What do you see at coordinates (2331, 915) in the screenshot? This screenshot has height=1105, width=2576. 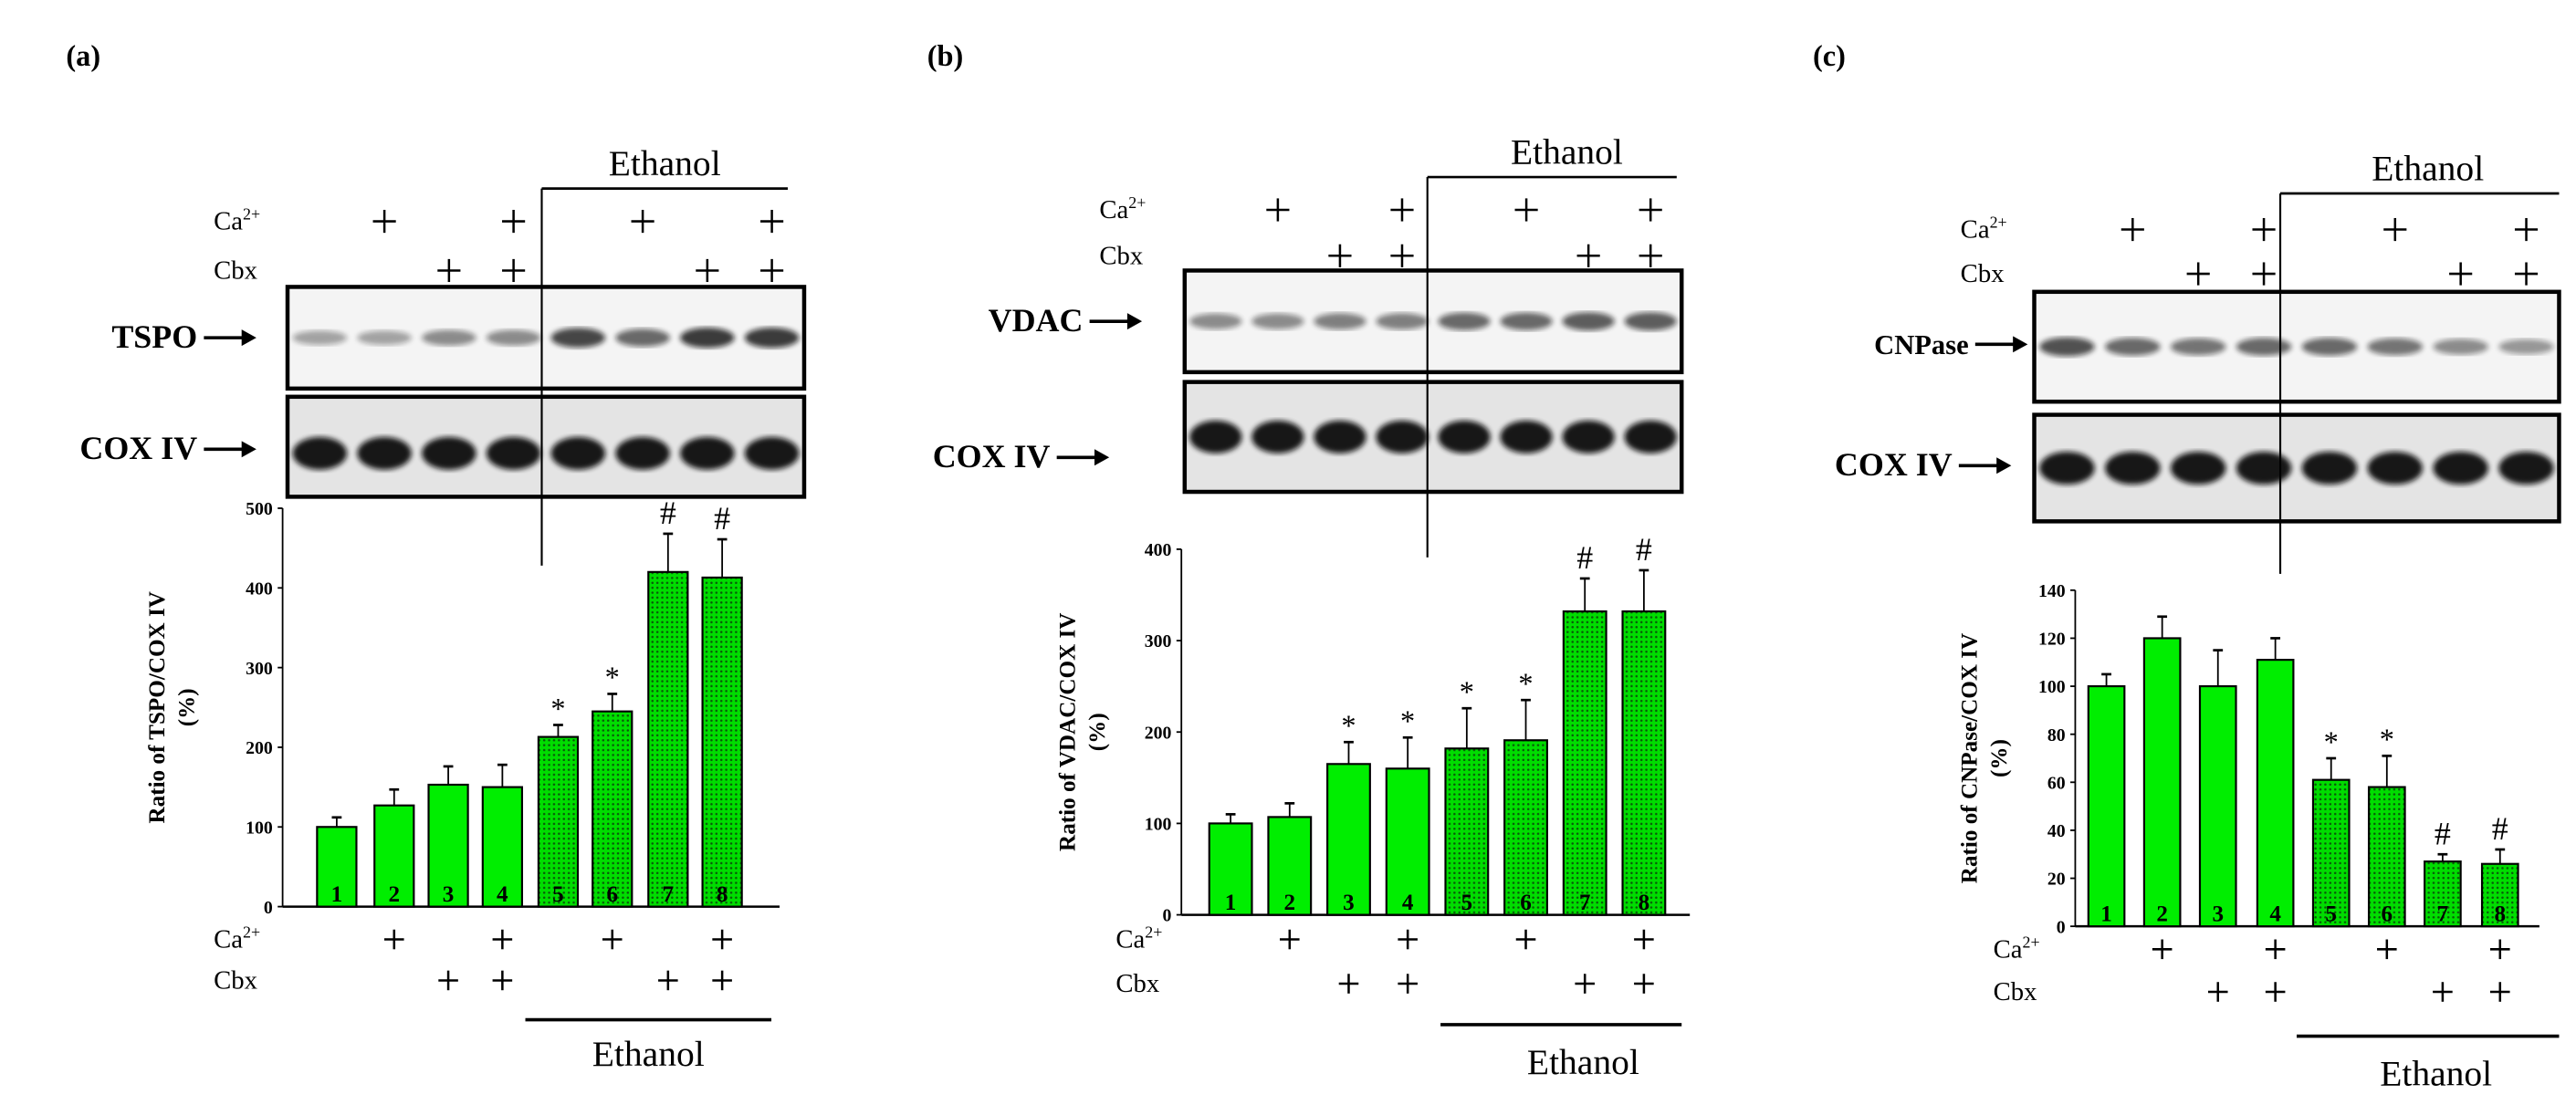 I see `bar-number-label: 5` at bounding box center [2331, 915].